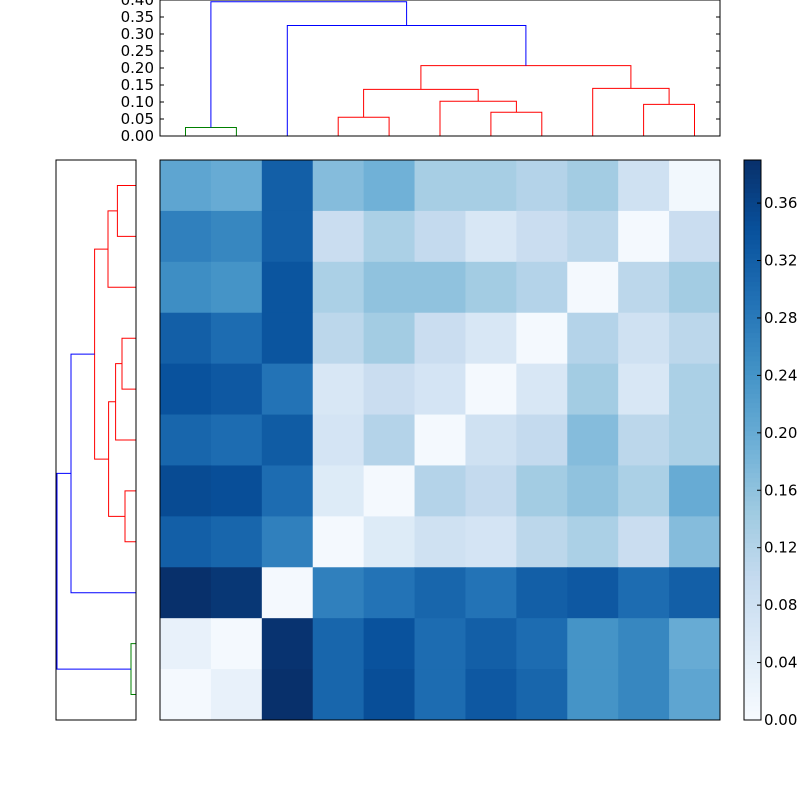 Image resolution: width=800 pixels, height=800 pixels. I want to click on colorbar-tick-label: 0.00, so click(780, 720).